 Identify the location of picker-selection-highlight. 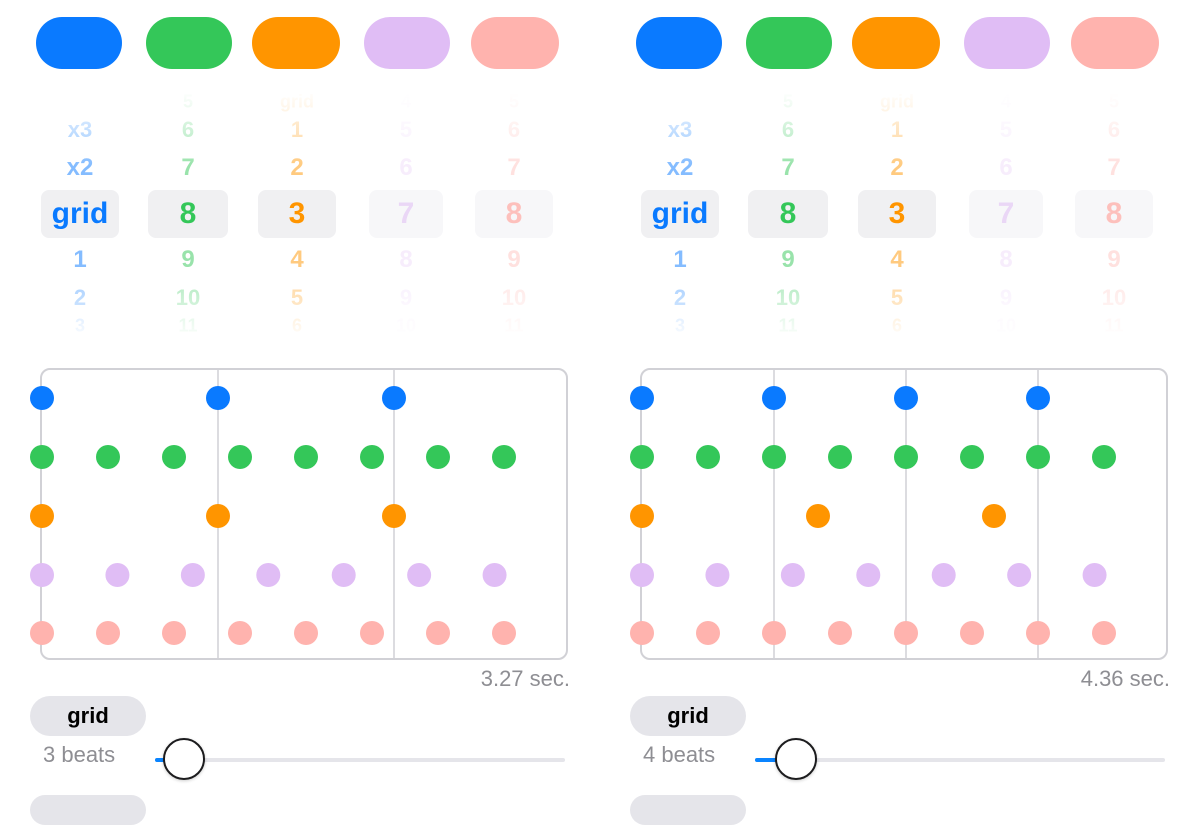
(897, 214).